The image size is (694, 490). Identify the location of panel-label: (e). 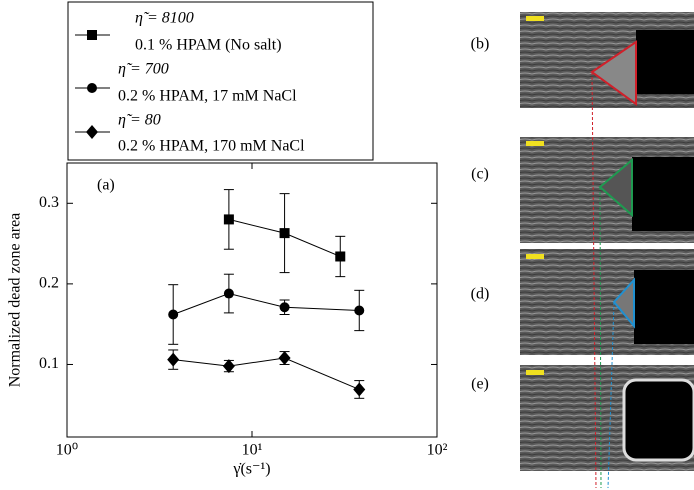
(480, 384).